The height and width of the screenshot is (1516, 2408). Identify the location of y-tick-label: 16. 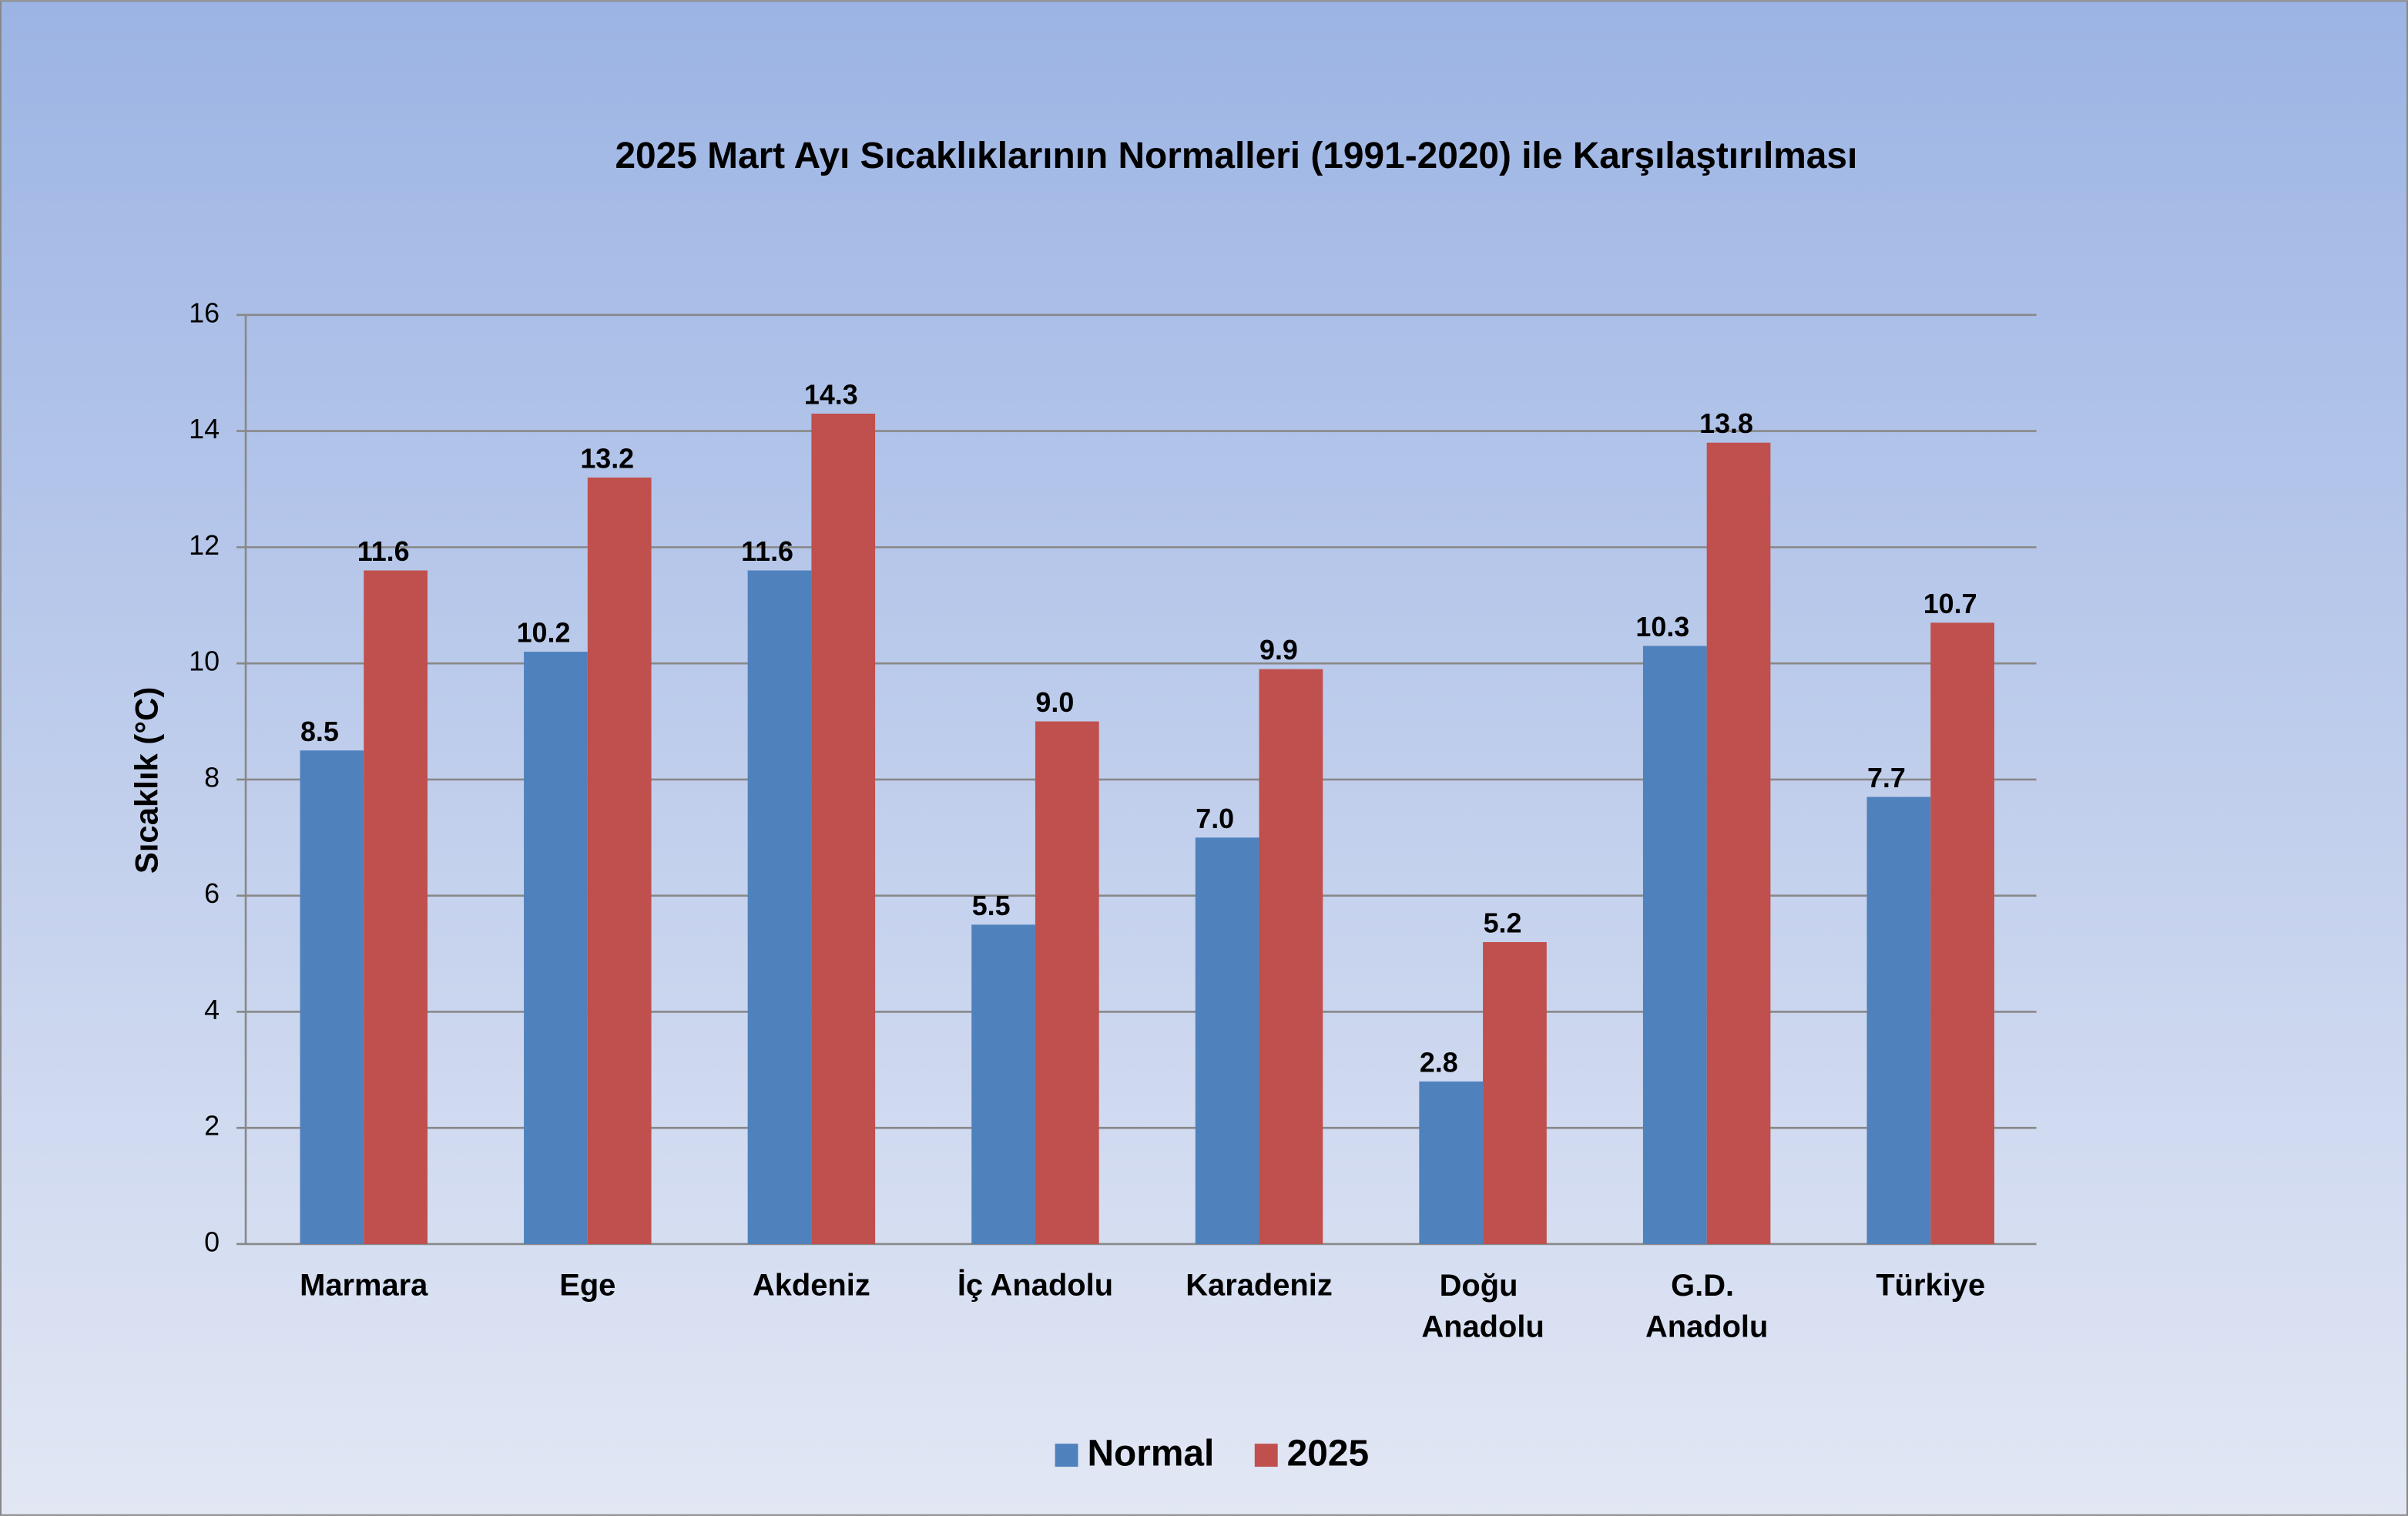
(204, 313).